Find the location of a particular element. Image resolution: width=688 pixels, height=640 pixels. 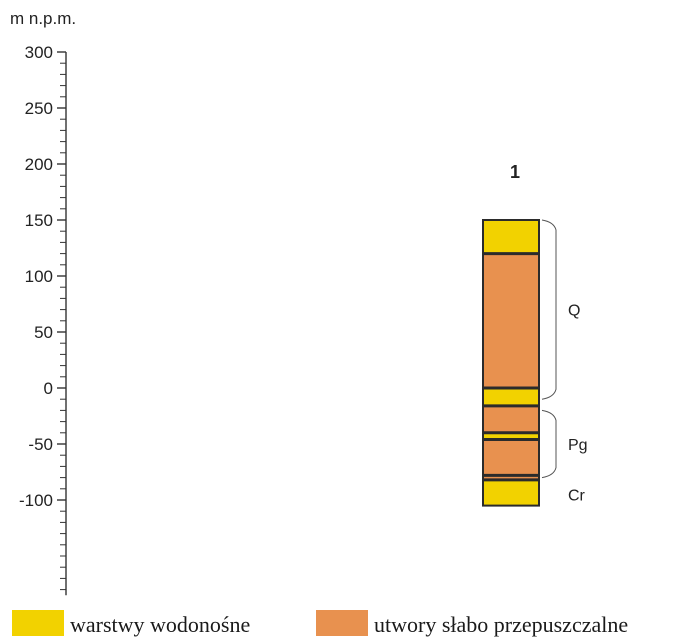

legend-label-semipermeable: utwory słabo przepuszczalne is located at coordinates (501, 624).